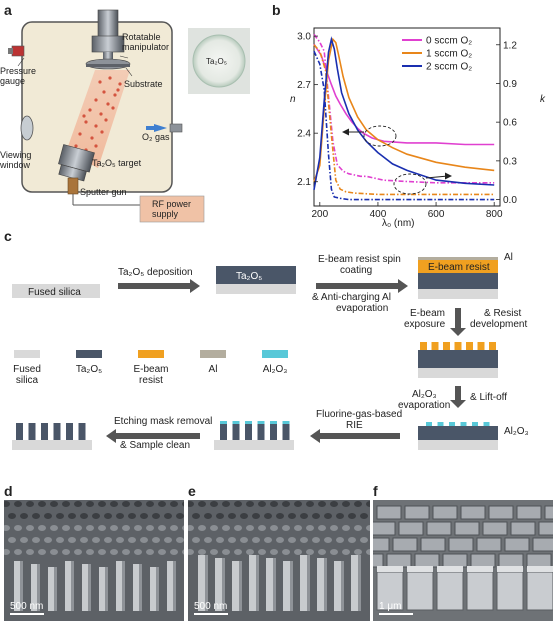 The width and height of the screenshot is (554, 622). Describe the element at coordinates (236, 432) in the screenshot. I see `rie-pillar` at that location.